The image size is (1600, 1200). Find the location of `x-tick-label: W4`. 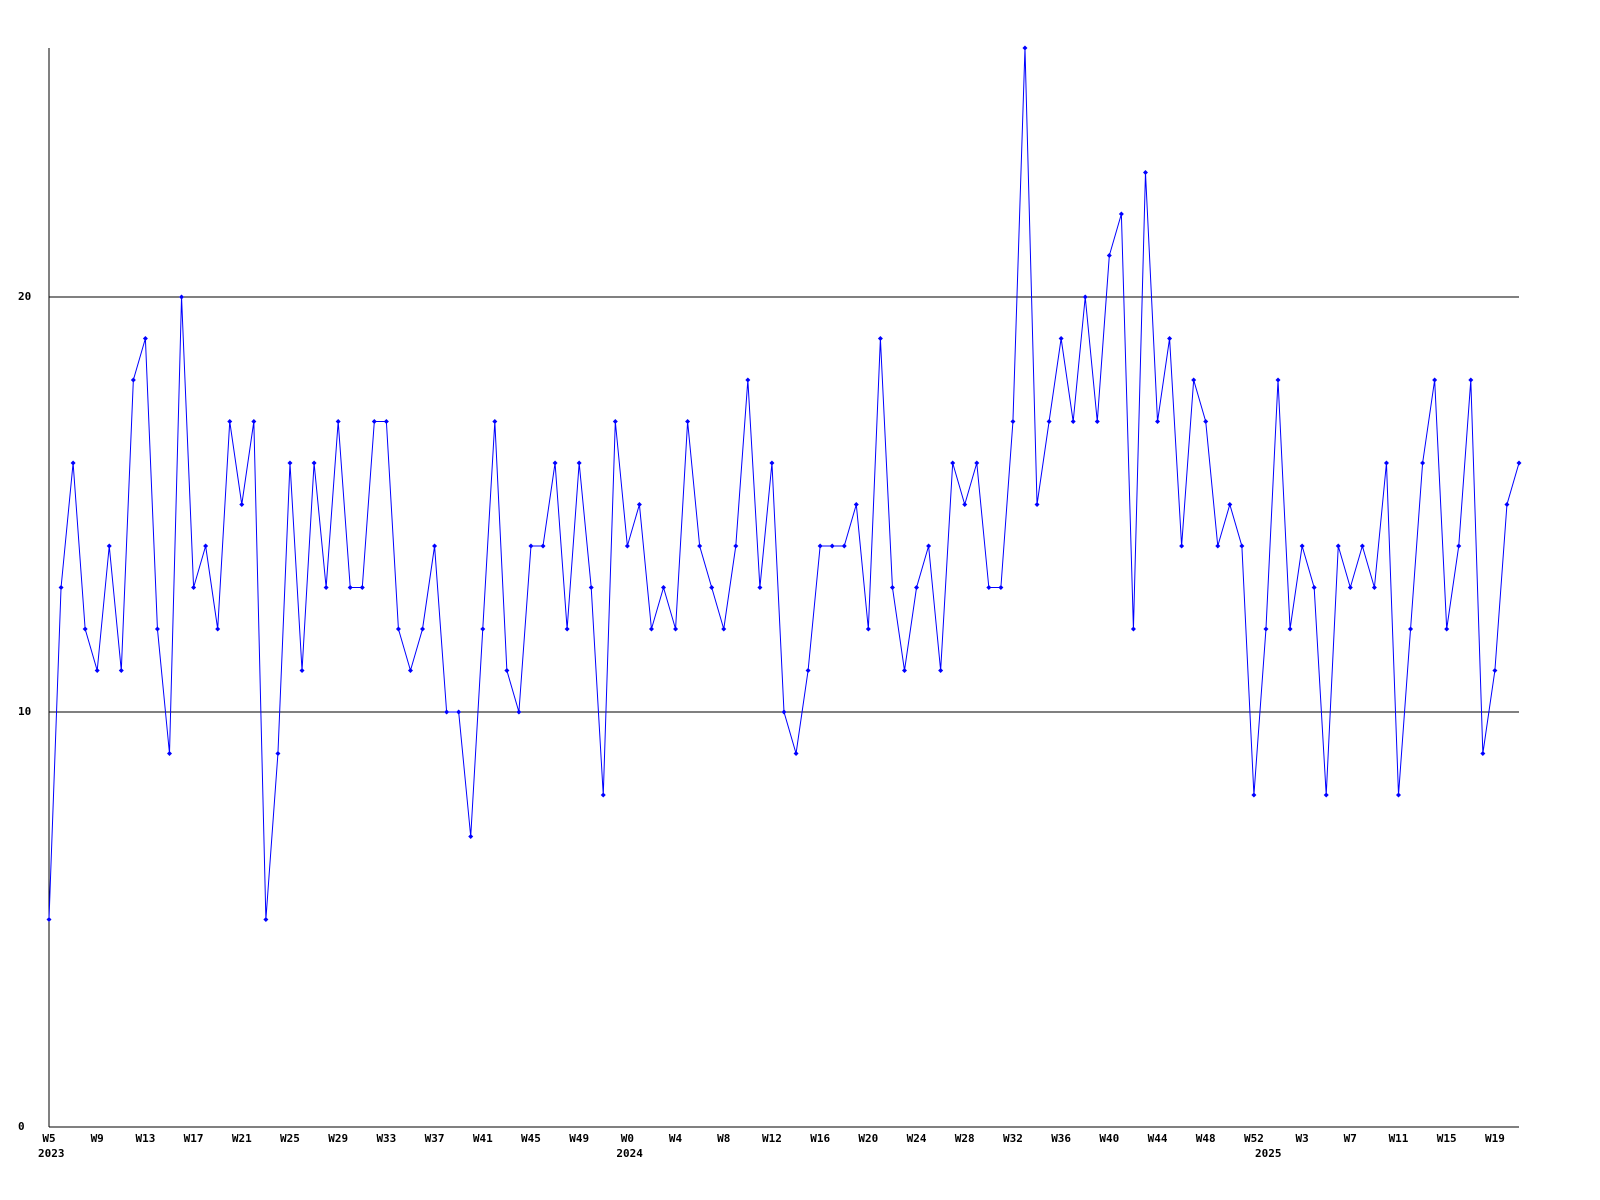

x-tick-label: W4 is located at coordinates (676, 1138).